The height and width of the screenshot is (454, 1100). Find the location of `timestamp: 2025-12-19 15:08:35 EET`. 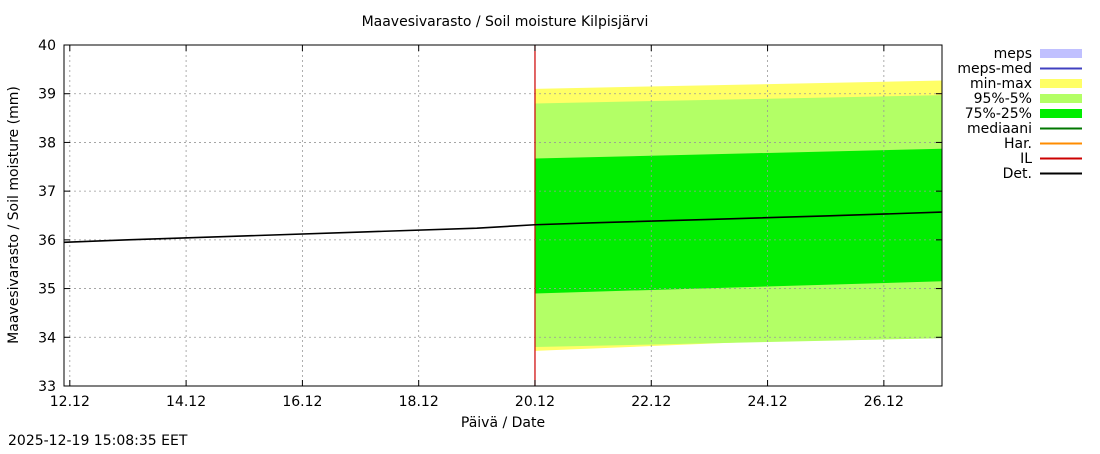

timestamp: 2025-12-19 15:08:35 EET is located at coordinates (98, 441).